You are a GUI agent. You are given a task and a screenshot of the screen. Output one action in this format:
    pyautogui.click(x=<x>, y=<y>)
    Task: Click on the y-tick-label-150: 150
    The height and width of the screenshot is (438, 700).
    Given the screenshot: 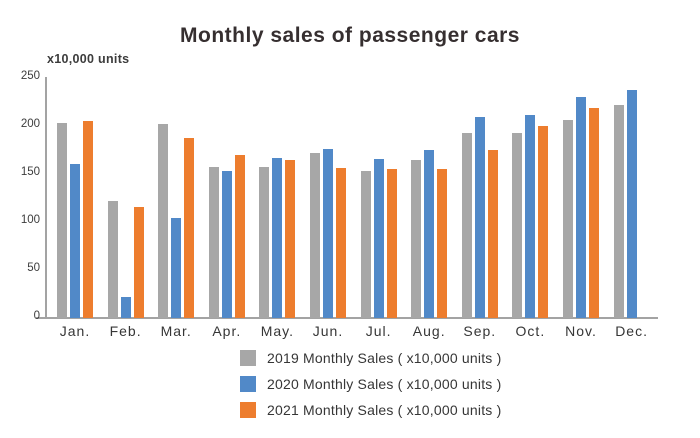 What is the action you would take?
    pyautogui.click(x=30, y=172)
    